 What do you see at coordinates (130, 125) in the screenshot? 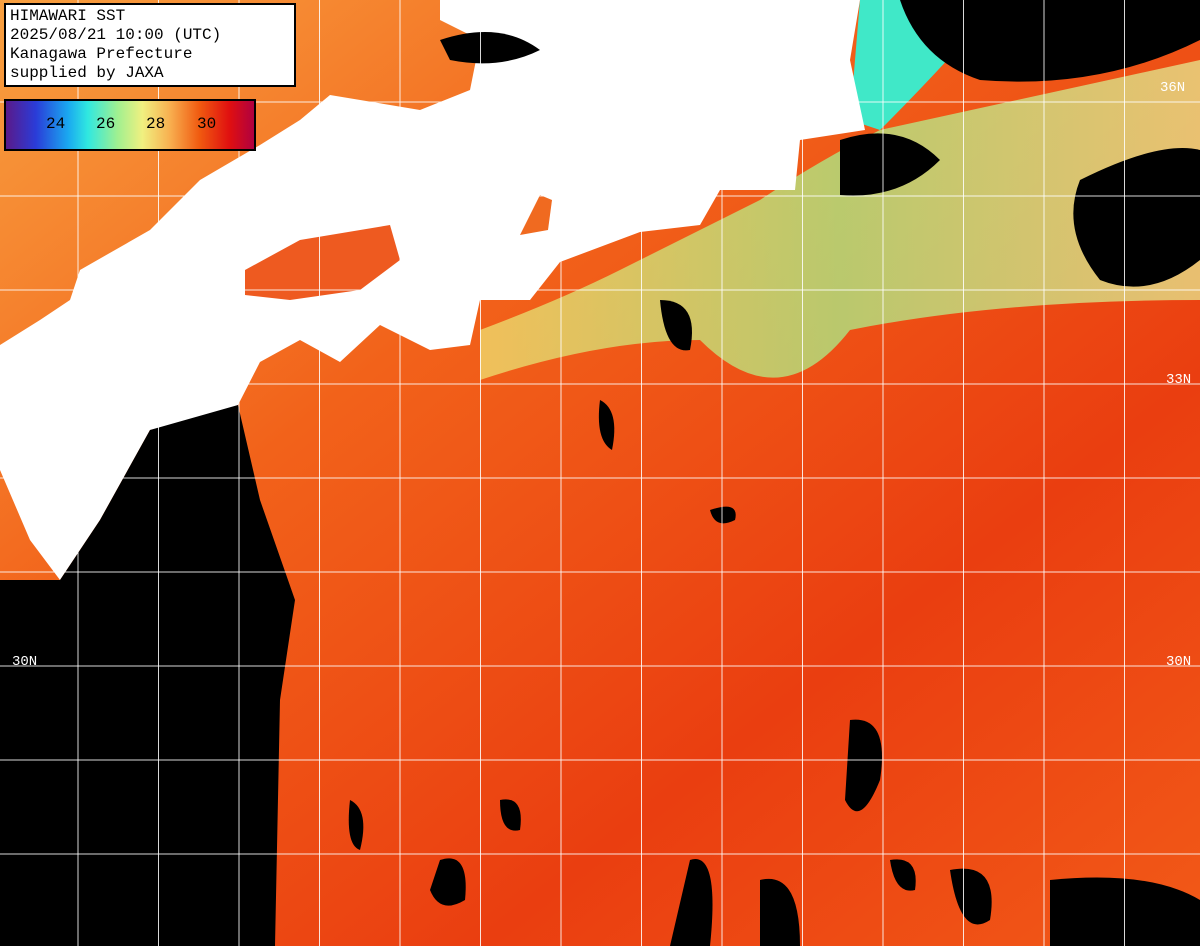
I see `color-scale: 24 26 28 30` at bounding box center [130, 125].